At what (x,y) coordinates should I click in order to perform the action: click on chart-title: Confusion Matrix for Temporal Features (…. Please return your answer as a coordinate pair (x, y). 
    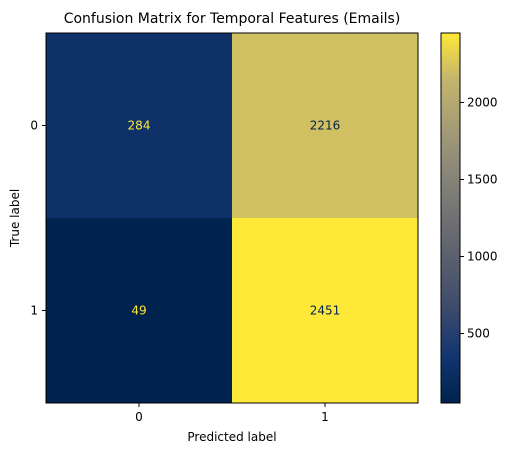
    Looking at the image, I should click on (232, 19).